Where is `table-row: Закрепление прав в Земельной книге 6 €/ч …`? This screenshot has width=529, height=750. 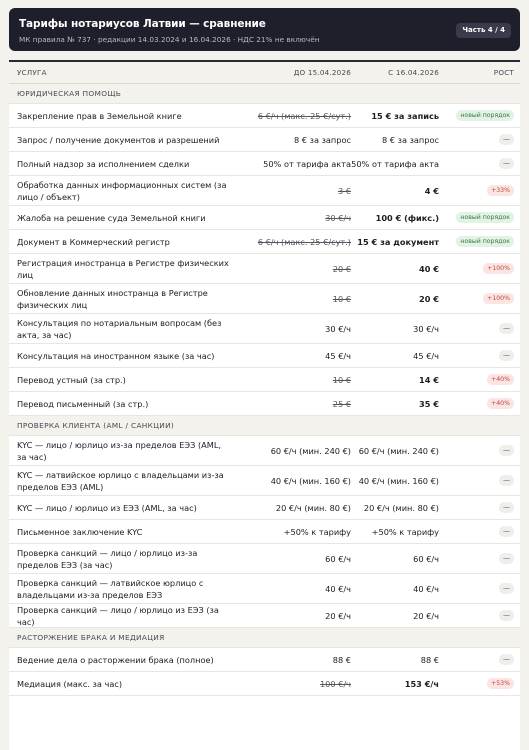
table-row: Закрепление прав в Земельной книге 6 €/ч … is located at coordinates (264, 116).